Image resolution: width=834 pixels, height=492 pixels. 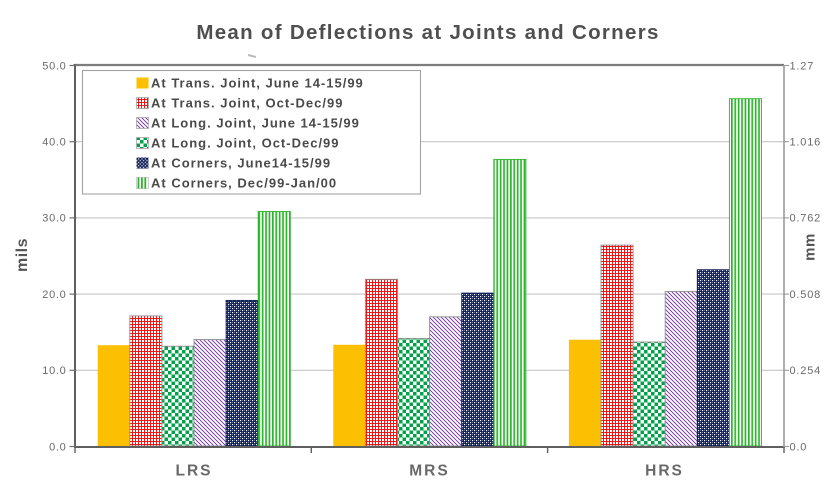 What do you see at coordinates (194, 471) in the screenshot?
I see `svg-text: LRS` at bounding box center [194, 471].